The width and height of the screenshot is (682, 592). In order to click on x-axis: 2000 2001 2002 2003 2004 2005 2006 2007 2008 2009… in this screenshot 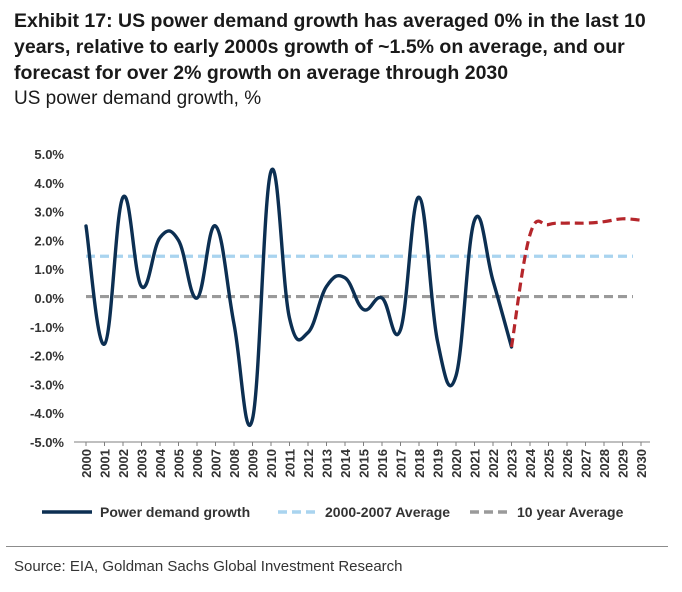, I will do `click(362, 459)`.